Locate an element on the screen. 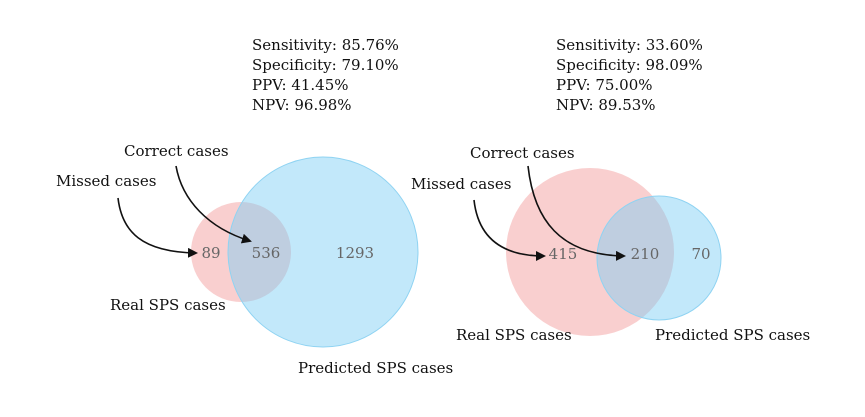 The width and height of the screenshot is (865, 417). correct-cases-label-right: Correct cases is located at coordinates (522, 153).